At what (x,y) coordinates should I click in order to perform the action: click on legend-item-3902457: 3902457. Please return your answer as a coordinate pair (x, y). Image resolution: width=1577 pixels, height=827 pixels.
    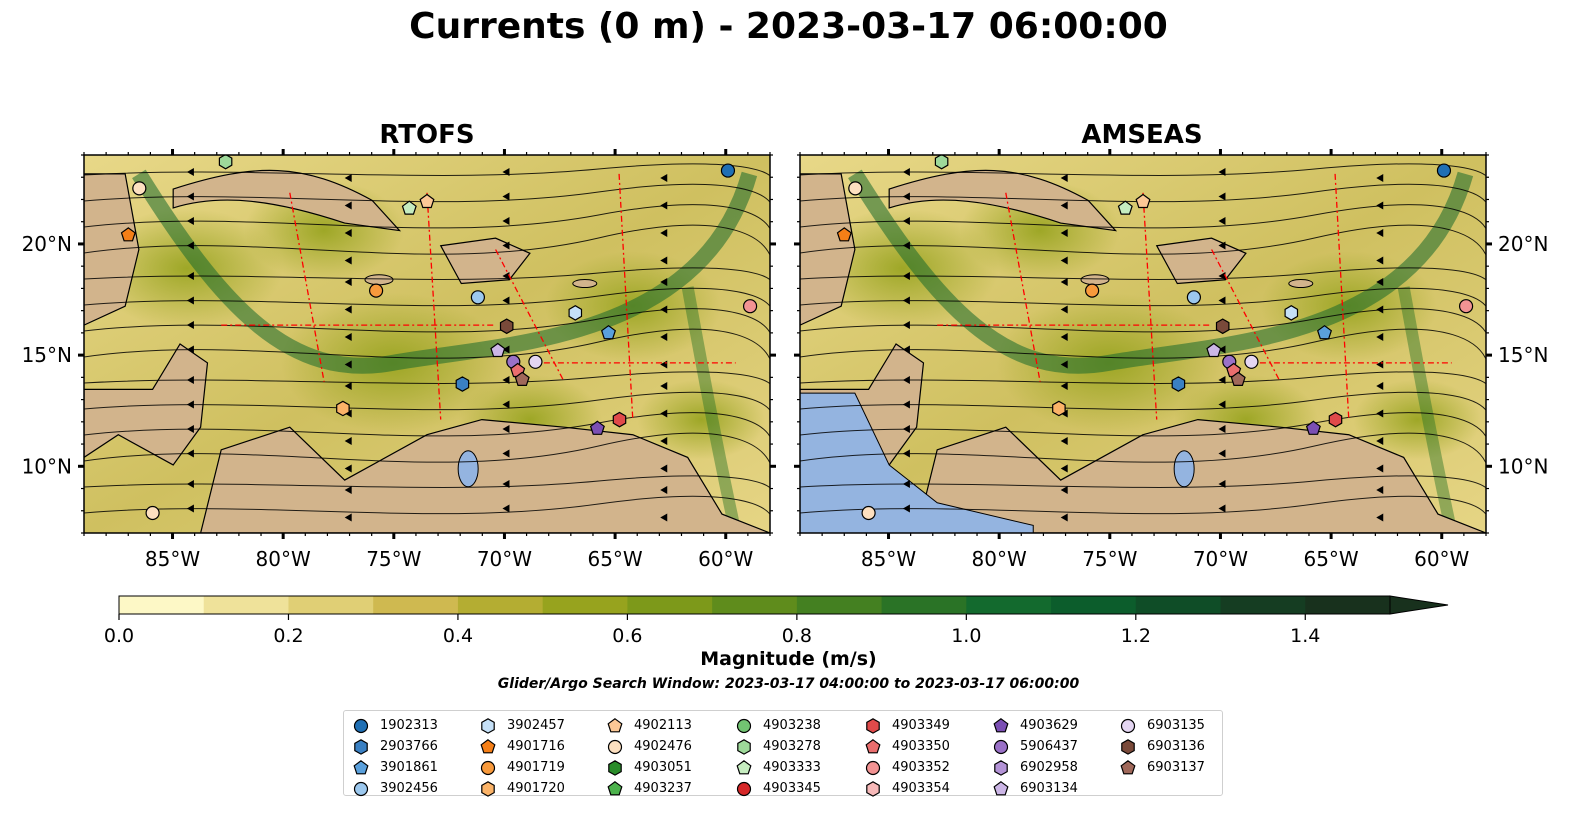
    Looking at the image, I should click on (521, 725).